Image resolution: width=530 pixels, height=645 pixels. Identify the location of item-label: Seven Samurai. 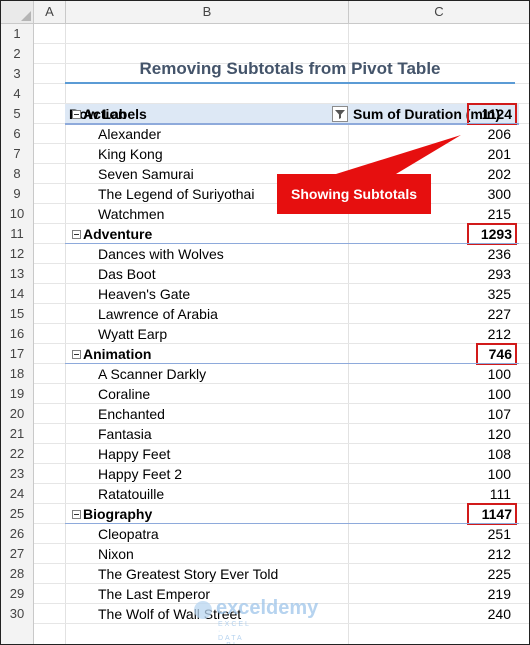
(146, 174).